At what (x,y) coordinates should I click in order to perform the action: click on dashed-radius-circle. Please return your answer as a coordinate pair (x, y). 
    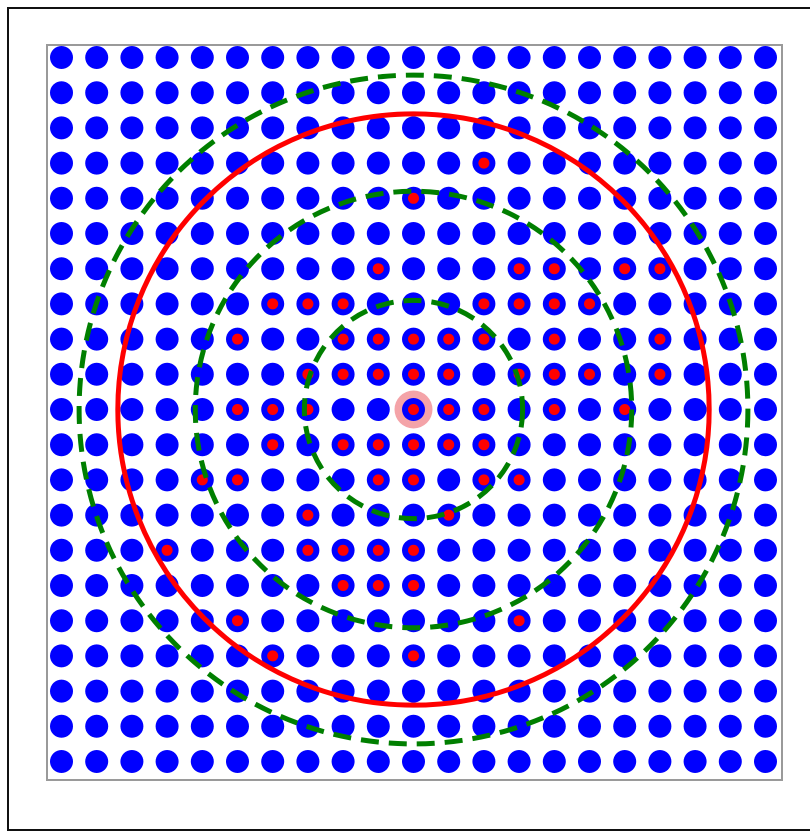
    Looking at the image, I should click on (413, 409).